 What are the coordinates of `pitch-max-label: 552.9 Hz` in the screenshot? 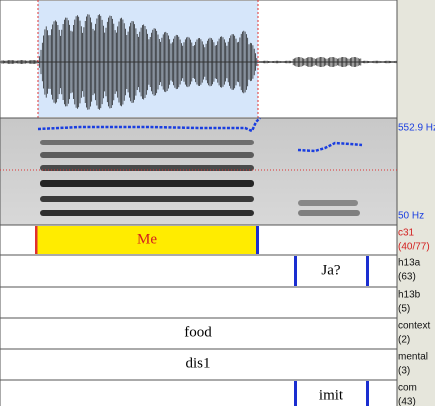 It's located at (416, 128).